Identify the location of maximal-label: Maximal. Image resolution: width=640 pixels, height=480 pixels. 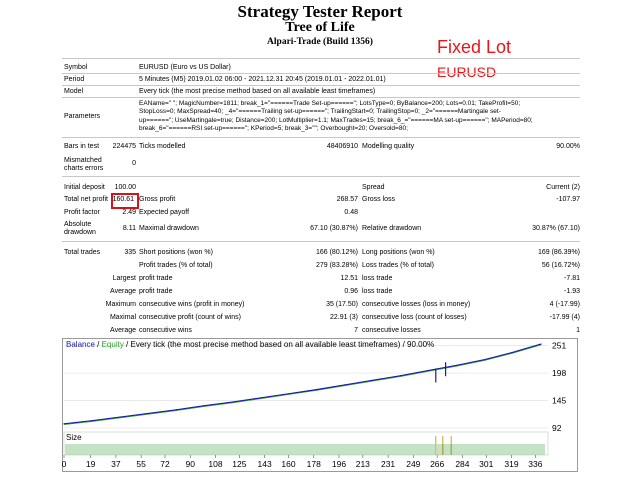
(122, 317).